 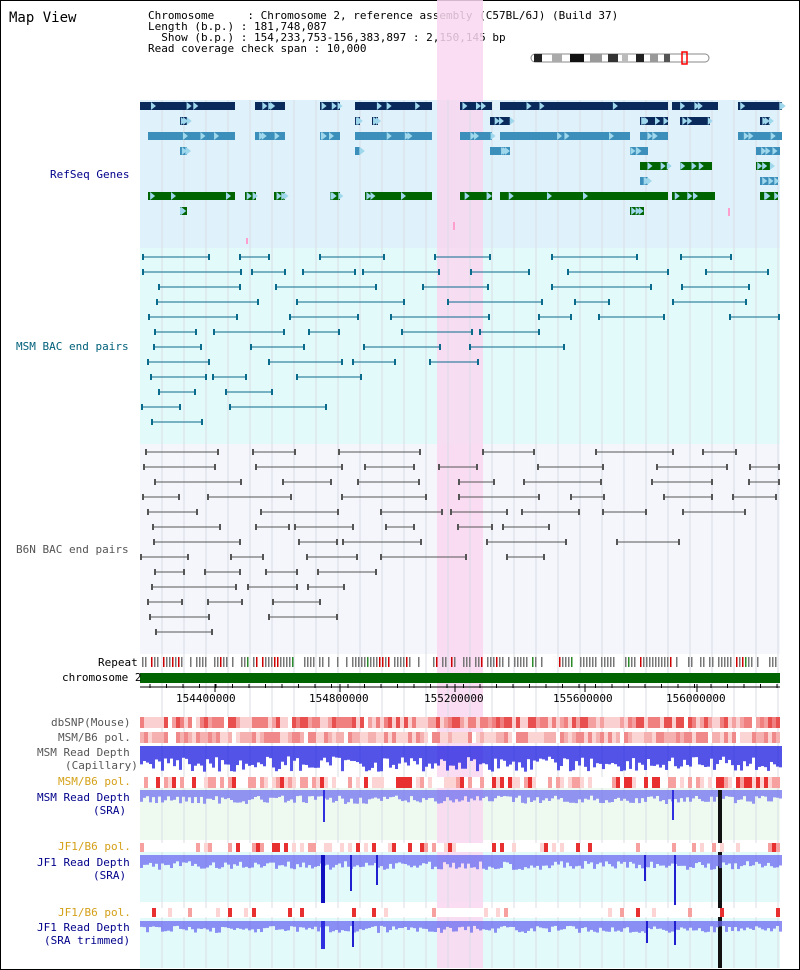 What do you see at coordinates (460, 339) in the screenshot?
I see `msm-bac-features` at bounding box center [460, 339].